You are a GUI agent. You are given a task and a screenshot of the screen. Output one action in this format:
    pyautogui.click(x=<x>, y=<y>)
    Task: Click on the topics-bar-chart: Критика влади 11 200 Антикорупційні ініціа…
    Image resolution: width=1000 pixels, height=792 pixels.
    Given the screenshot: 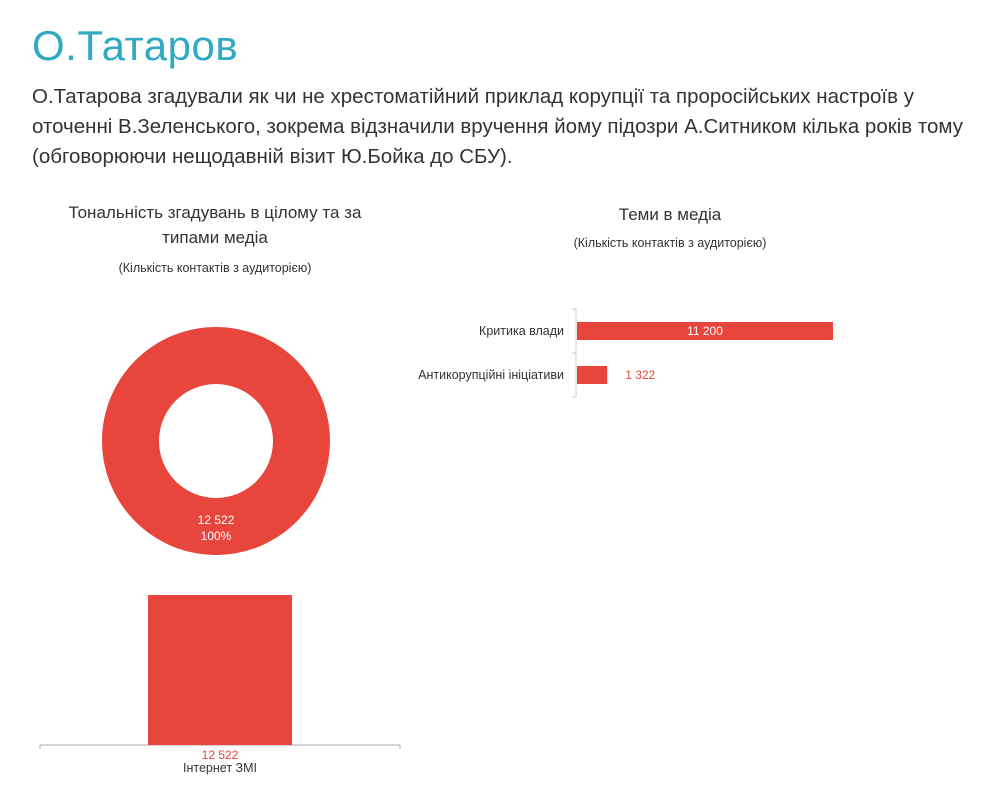 What is the action you would take?
    pyautogui.click(x=625, y=353)
    